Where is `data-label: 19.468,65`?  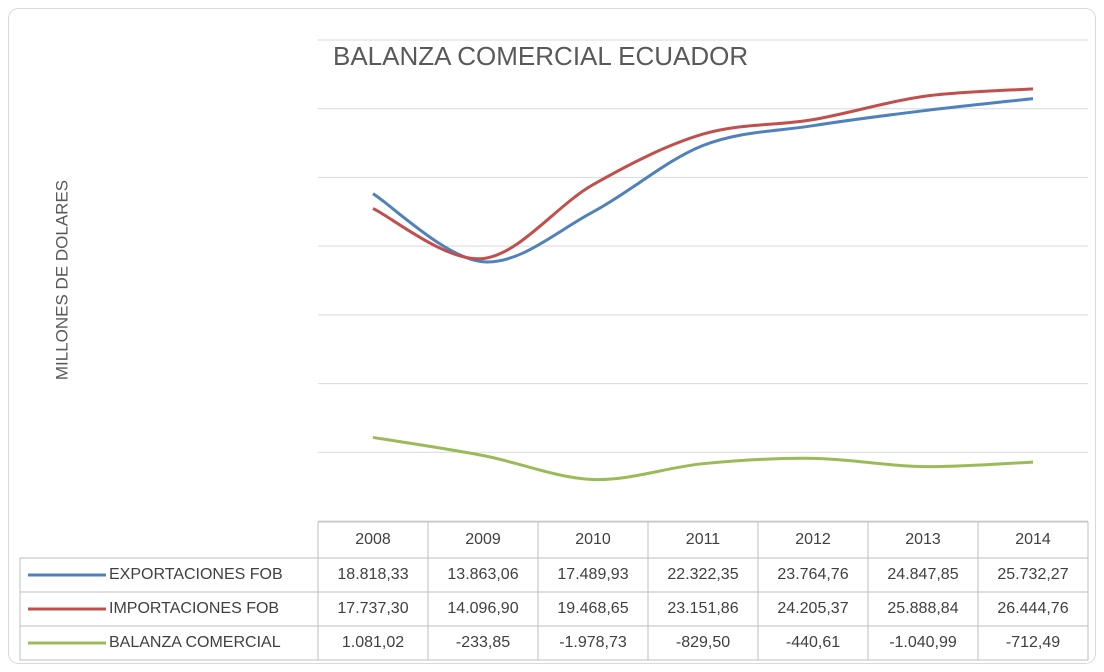
data-label: 19.468,65 is located at coordinates (592, 608).